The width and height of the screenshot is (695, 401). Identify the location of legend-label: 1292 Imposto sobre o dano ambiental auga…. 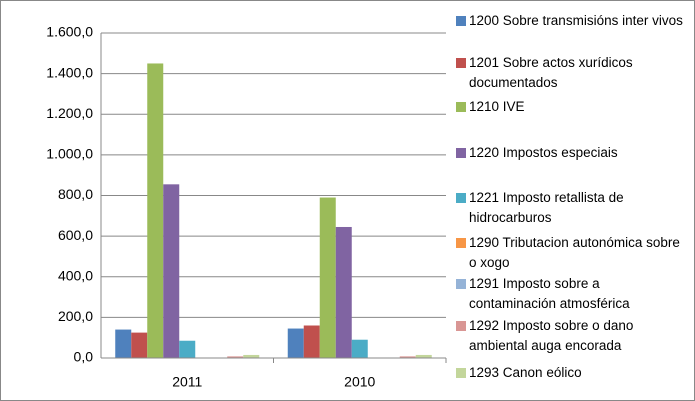
(551, 335).